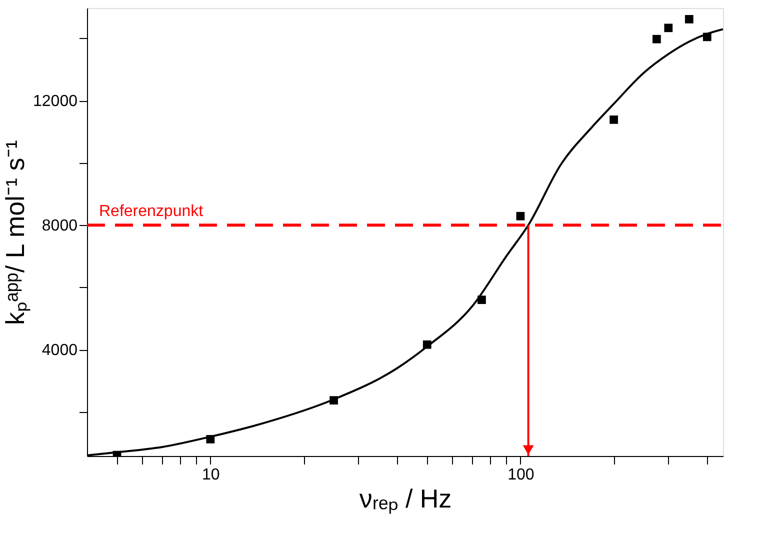 Image resolution: width=764 pixels, height=536 pixels. I want to click on y-tick-label: 8000, so click(60, 226).